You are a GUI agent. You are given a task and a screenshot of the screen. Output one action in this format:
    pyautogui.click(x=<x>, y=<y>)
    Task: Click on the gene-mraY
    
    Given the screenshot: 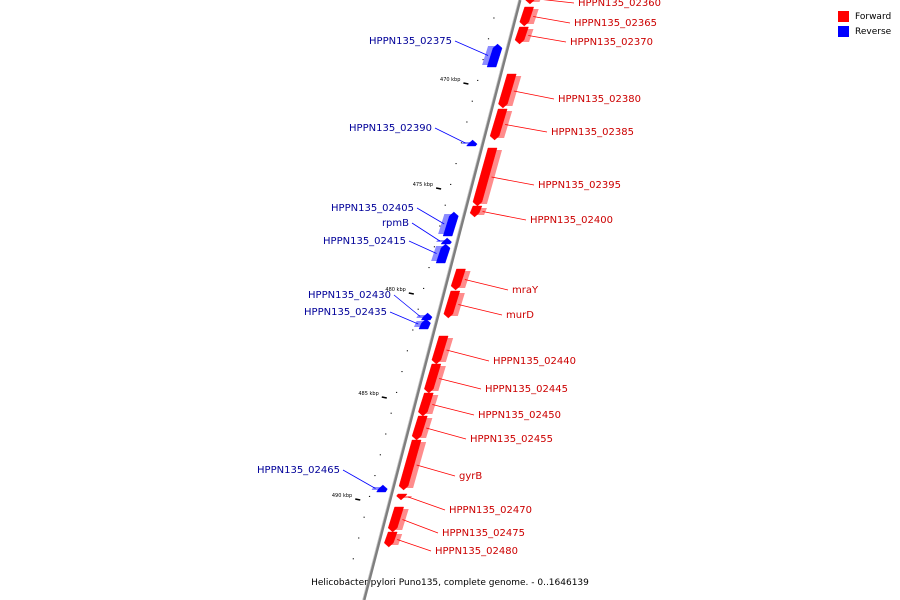 What is the action you would take?
    pyautogui.click(x=460, y=279)
    